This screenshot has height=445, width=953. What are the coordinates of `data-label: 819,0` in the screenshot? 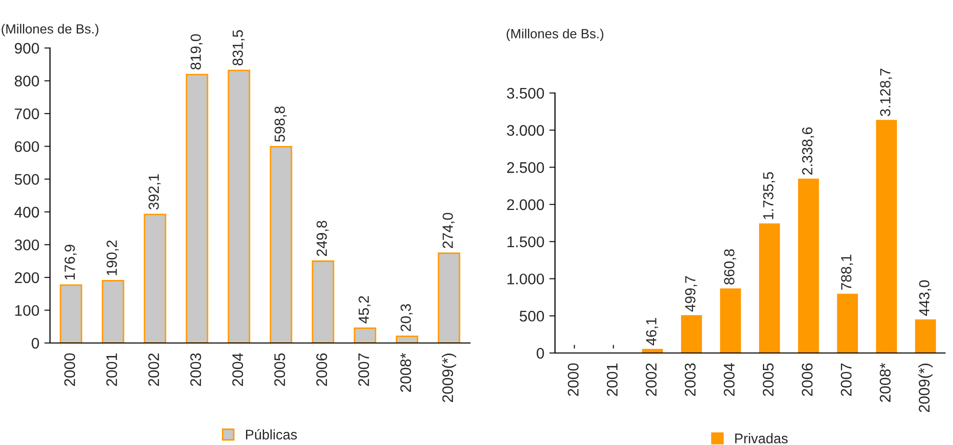 It's located at (196, 52).